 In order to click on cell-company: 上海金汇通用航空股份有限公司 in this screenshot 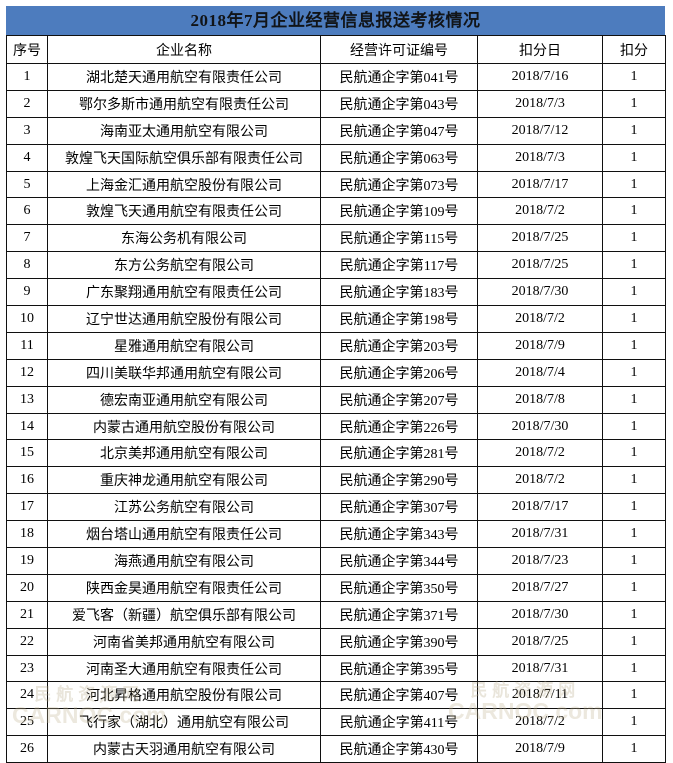, I will do `click(184, 184)`.